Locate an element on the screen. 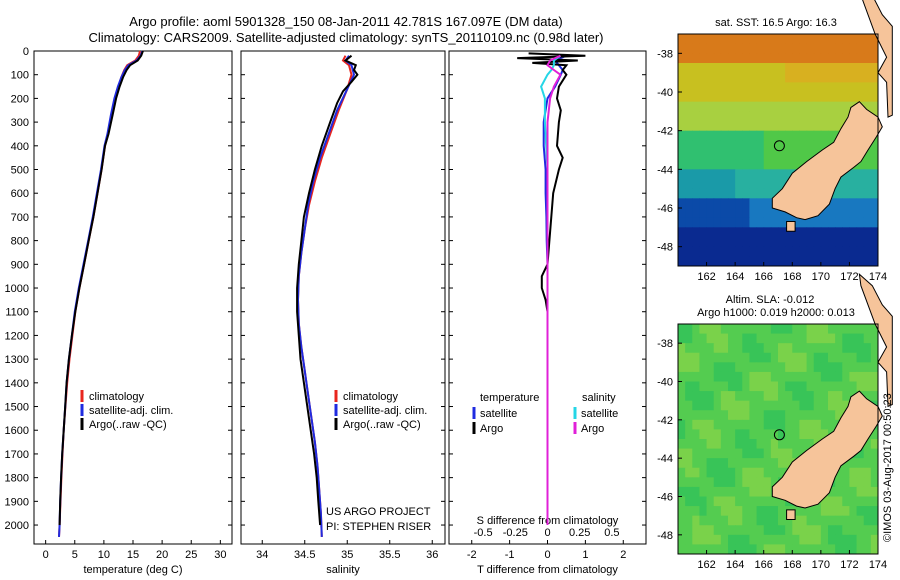 This screenshot has width=900, height=580. y-tick-label: 1300 is located at coordinates (17, 360).